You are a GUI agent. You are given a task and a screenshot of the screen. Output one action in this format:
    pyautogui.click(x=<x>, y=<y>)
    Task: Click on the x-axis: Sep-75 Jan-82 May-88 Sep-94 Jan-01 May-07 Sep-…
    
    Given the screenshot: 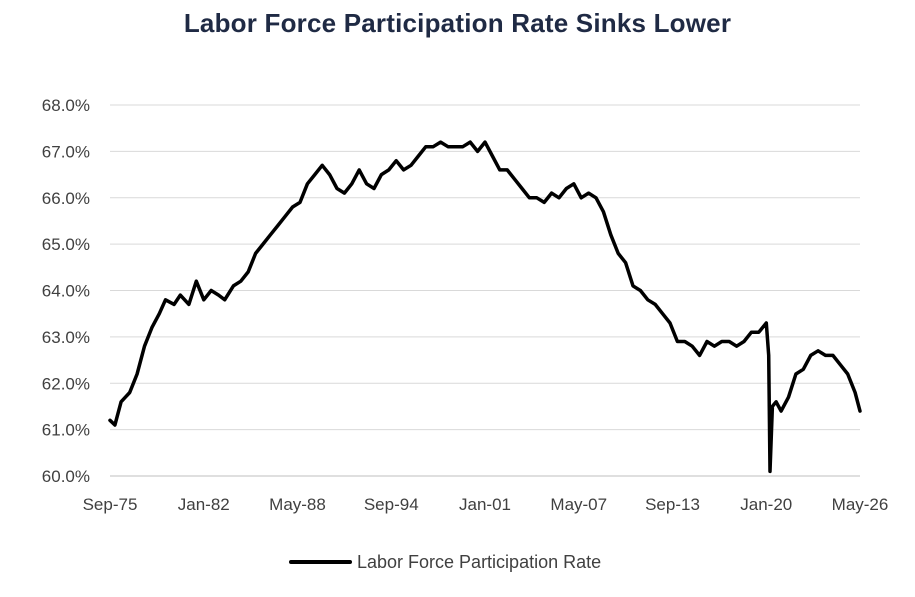 What is the action you would take?
    pyautogui.click(x=486, y=504)
    